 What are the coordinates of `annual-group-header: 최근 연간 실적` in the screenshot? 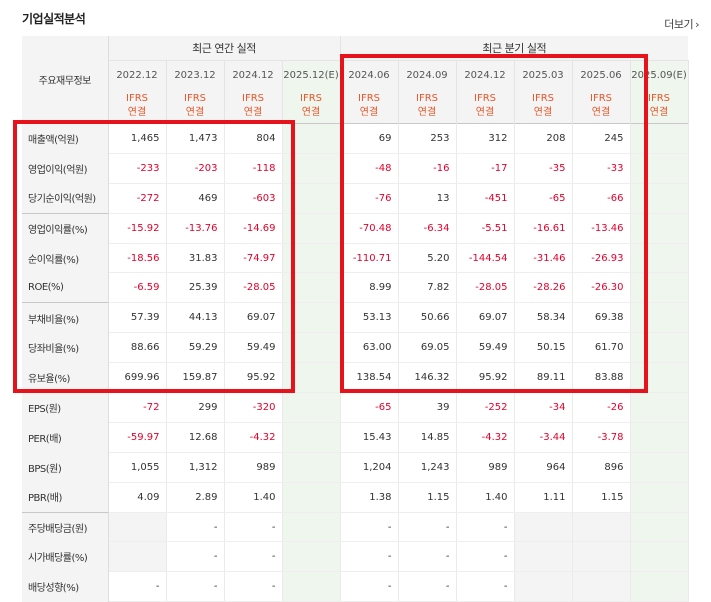 It's located at (224, 48).